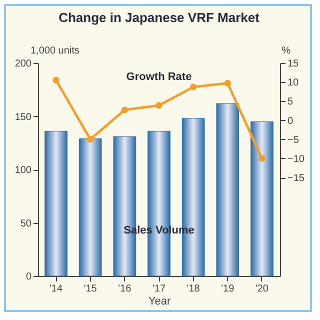 This screenshot has height=320, width=320. I want to click on x-tick-label: '17, so click(159, 289).